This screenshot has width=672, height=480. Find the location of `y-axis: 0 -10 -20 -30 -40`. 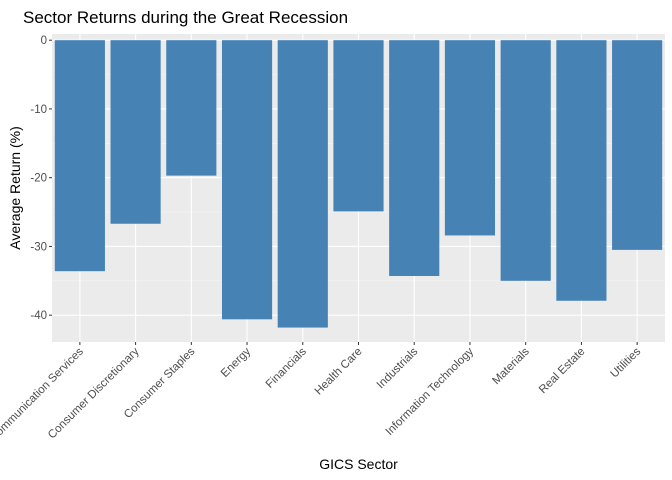

y-axis: 0 -10 -20 -30 -40 is located at coordinates (41, 178).